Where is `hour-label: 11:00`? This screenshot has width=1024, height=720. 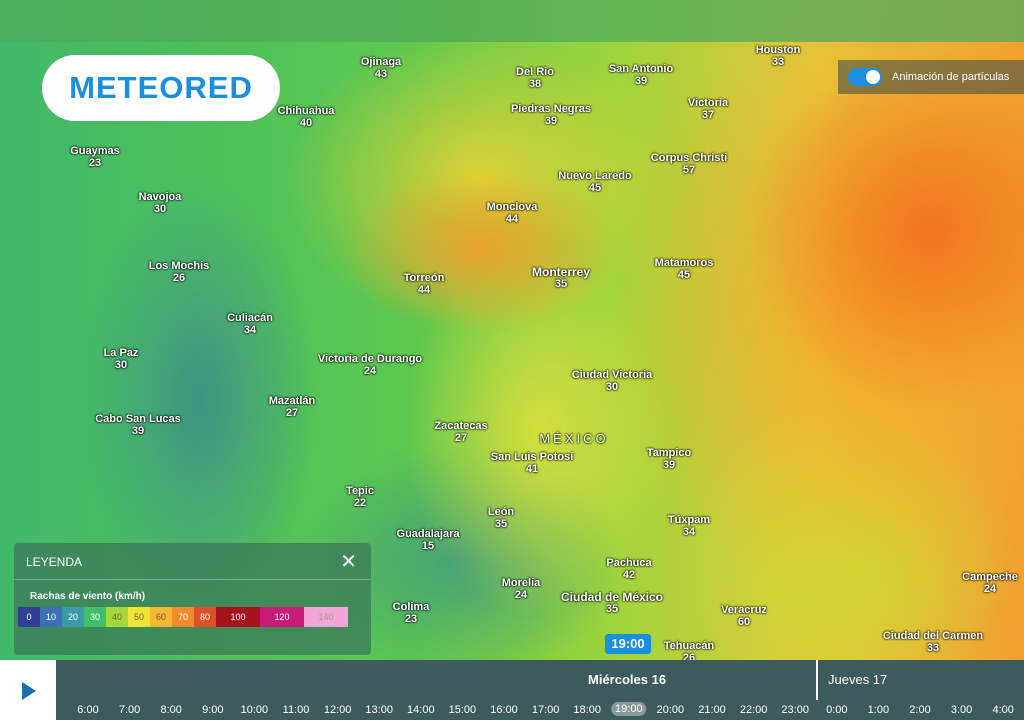 hour-label: 11:00 is located at coordinates (296, 710).